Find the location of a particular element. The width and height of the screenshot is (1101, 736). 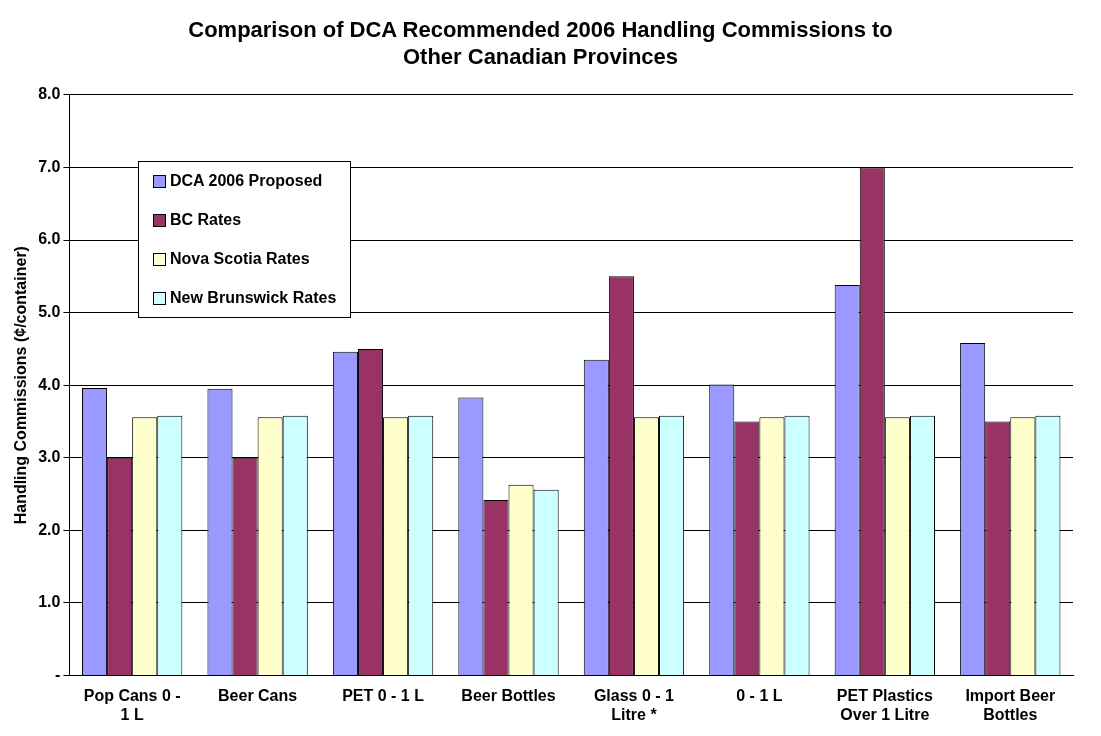

y-tick-label: 1.0 is located at coordinates (49, 602).